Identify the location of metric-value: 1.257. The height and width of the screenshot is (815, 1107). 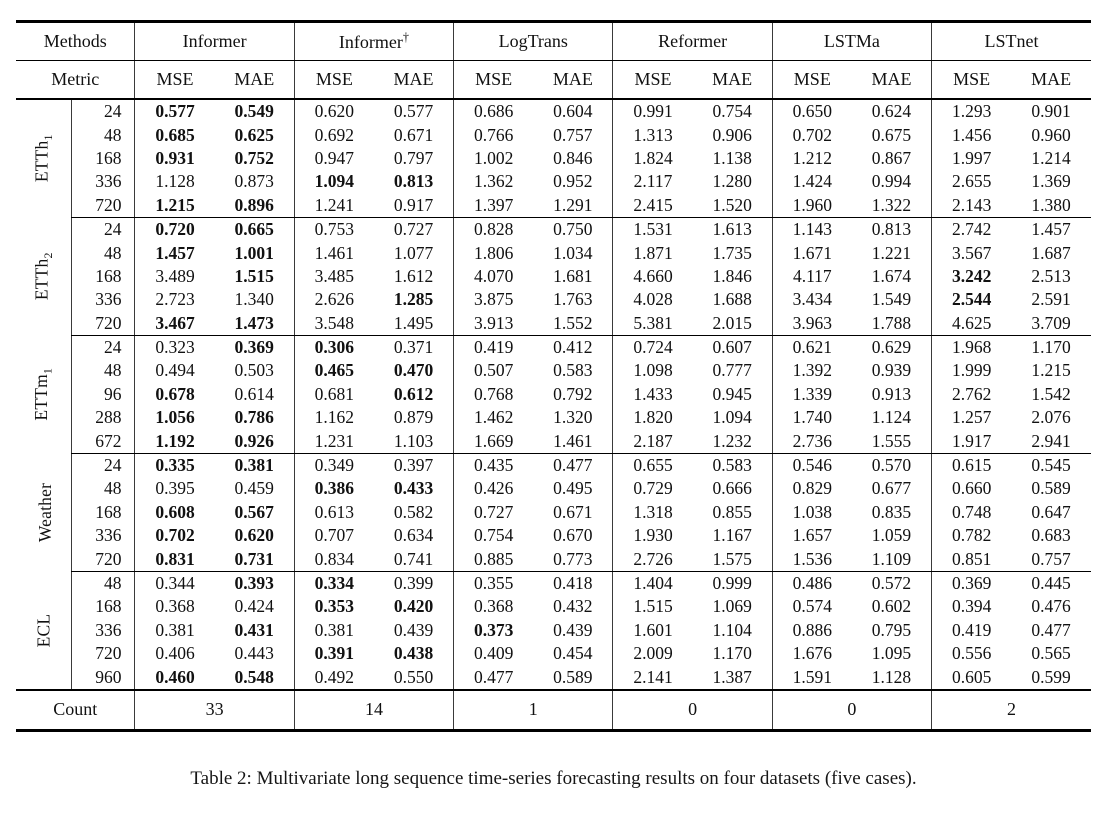
(971, 418).